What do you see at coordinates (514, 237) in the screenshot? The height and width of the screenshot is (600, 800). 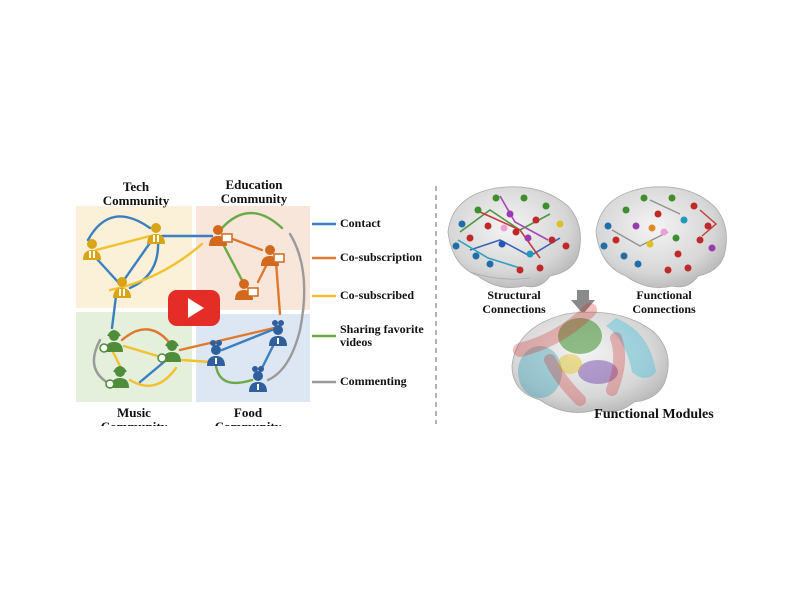 I see `structural-brain-image` at bounding box center [514, 237].